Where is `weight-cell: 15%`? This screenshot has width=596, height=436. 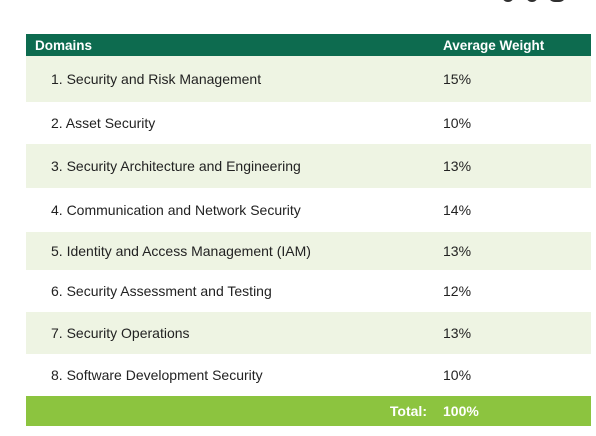
weight-cell: 15% is located at coordinates (457, 79).